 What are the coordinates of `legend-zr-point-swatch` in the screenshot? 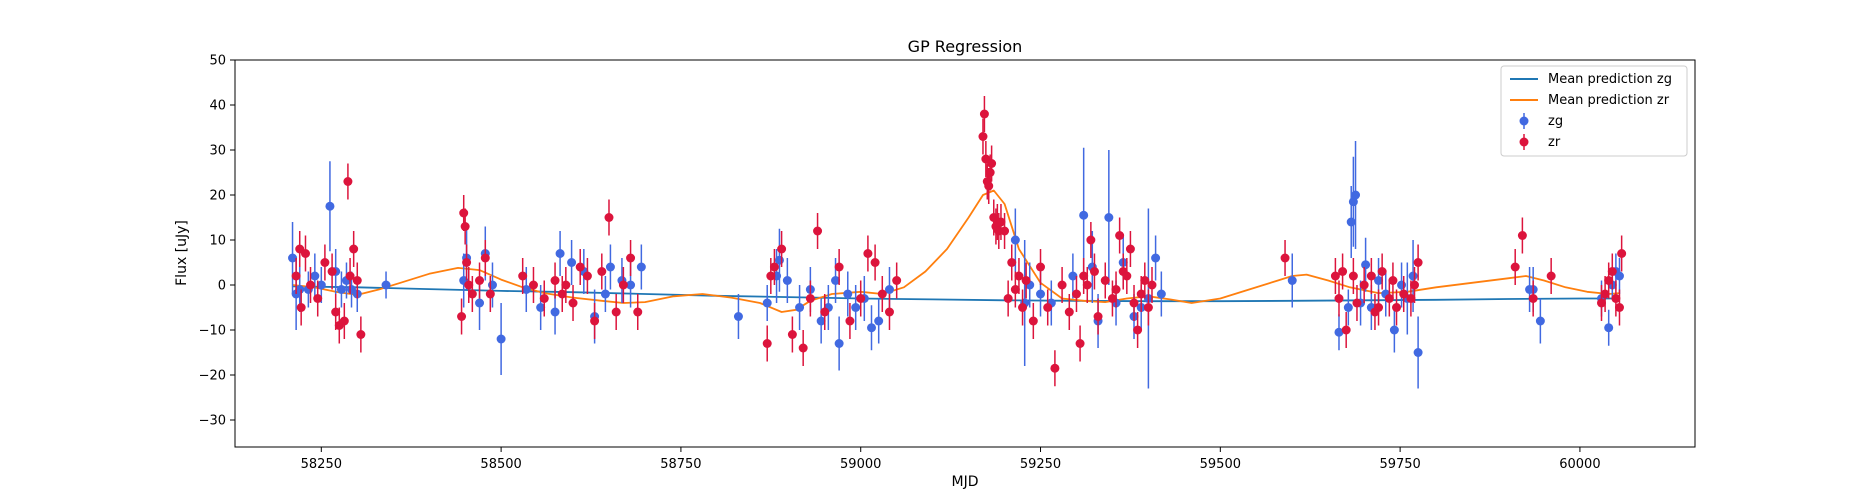 It's located at (1524, 142).